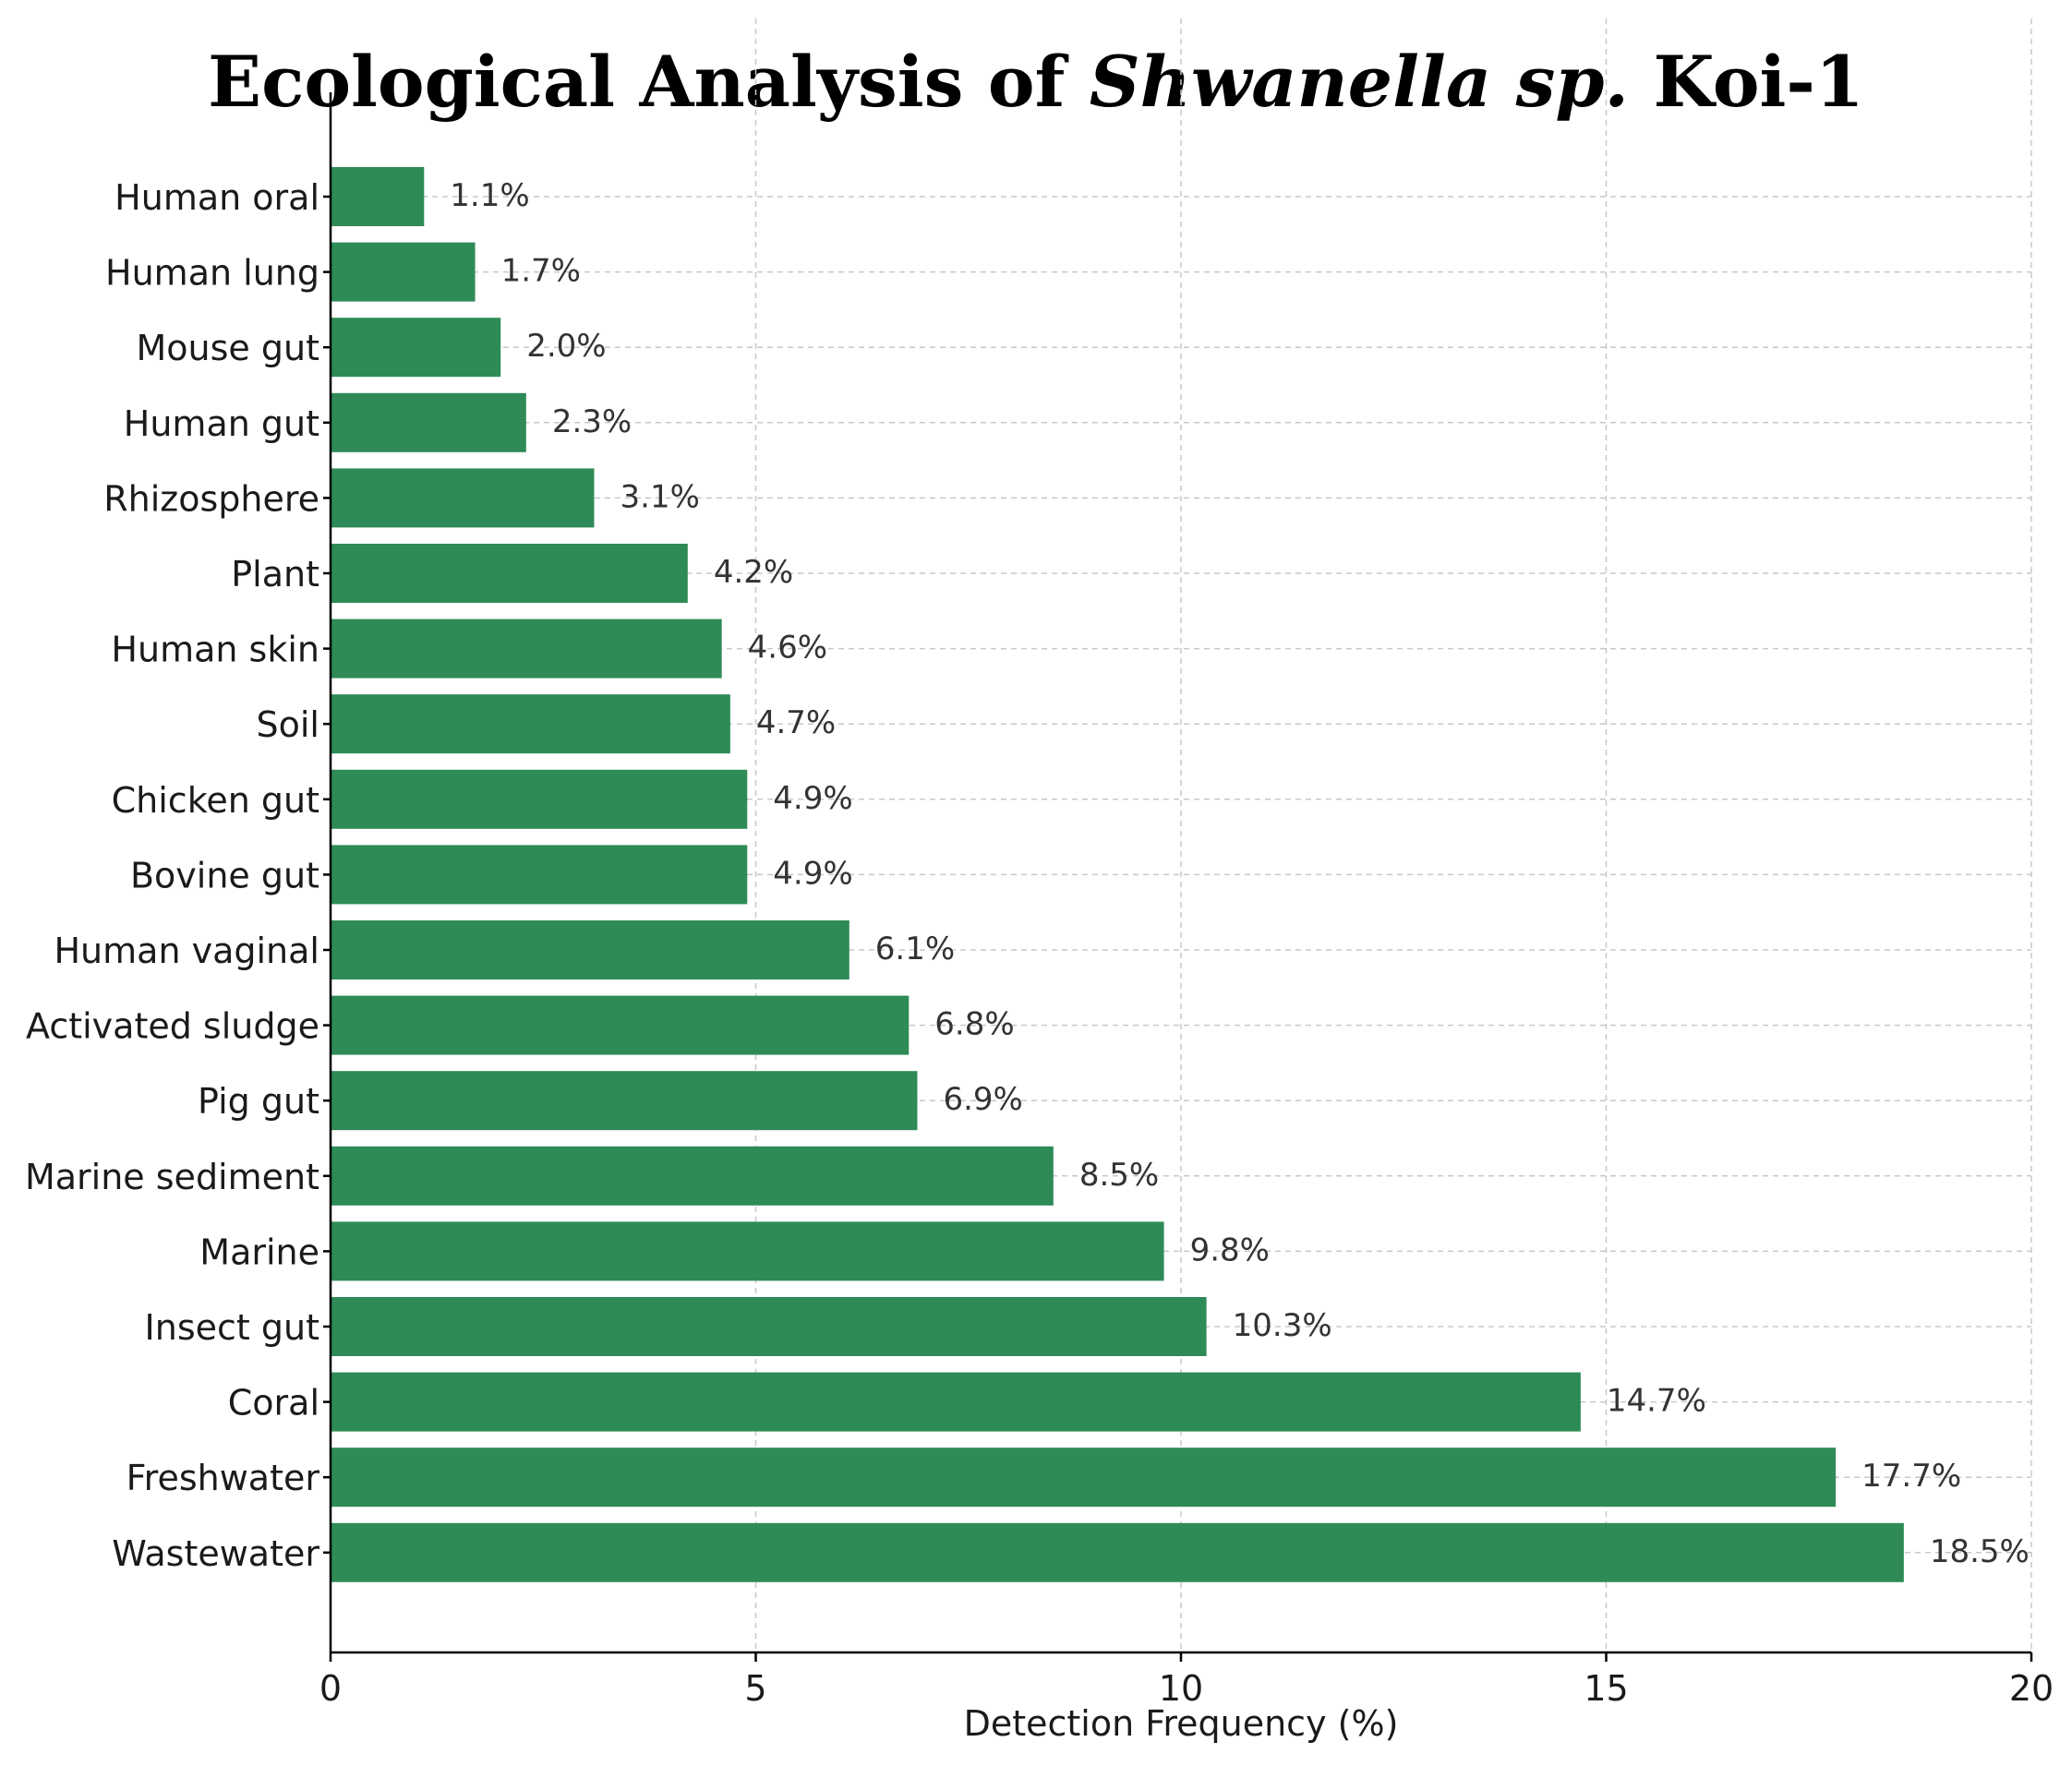  I want to click on value-label: 9.8%, so click(1230, 1249).